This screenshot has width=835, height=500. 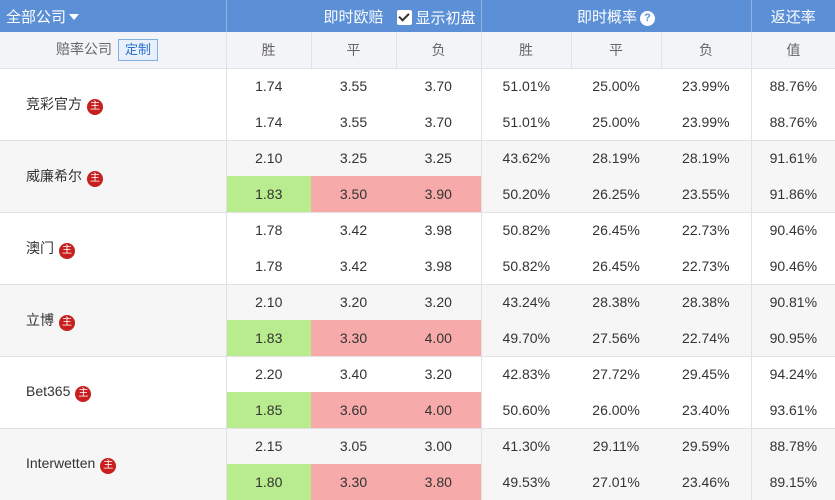 I want to click on odds-draw: 3.55, so click(x=353, y=85).